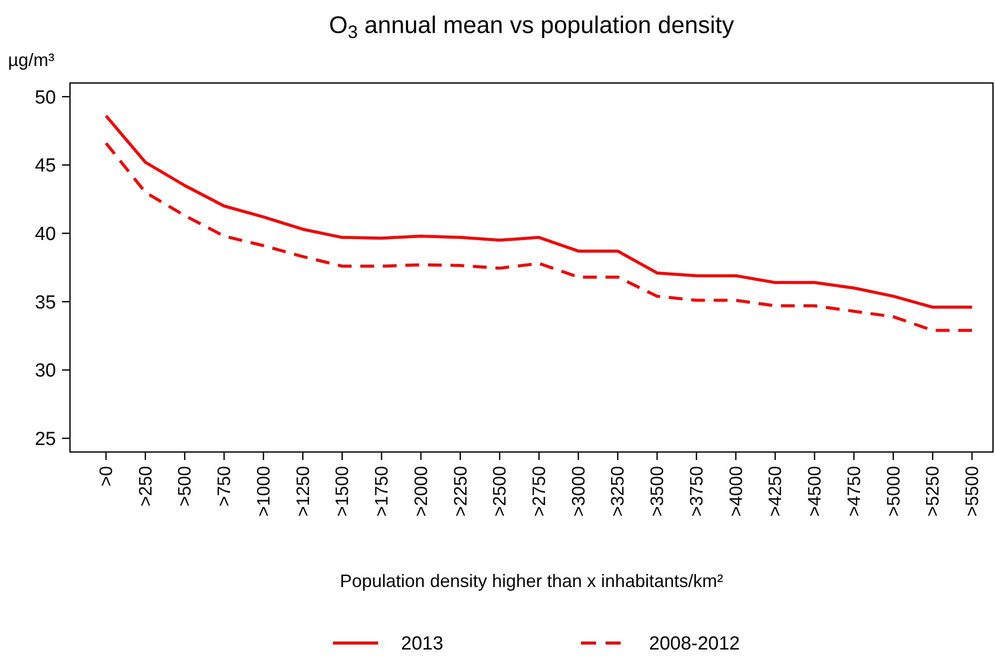 The height and width of the screenshot is (657, 995). I want to click on x-tick-label: >2250, so click(460, 491).